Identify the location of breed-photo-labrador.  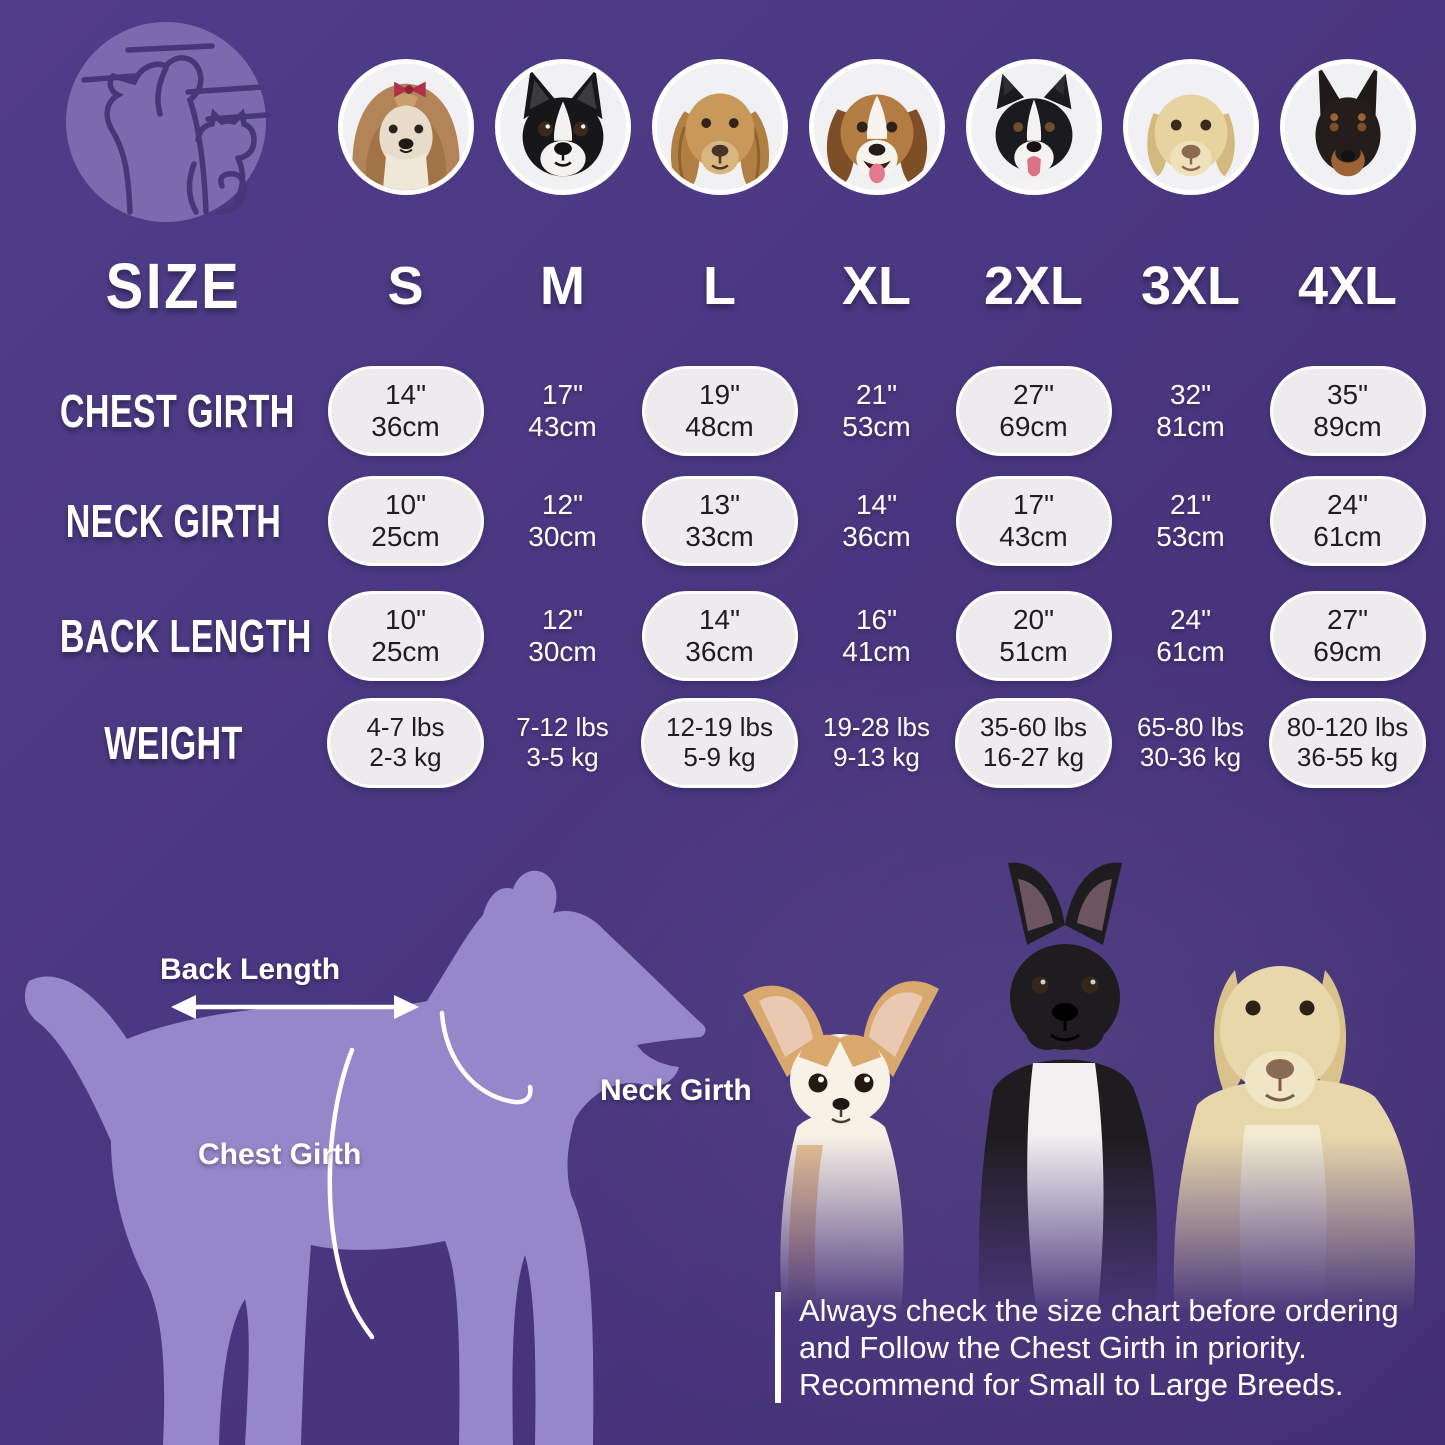
(1190, 127).